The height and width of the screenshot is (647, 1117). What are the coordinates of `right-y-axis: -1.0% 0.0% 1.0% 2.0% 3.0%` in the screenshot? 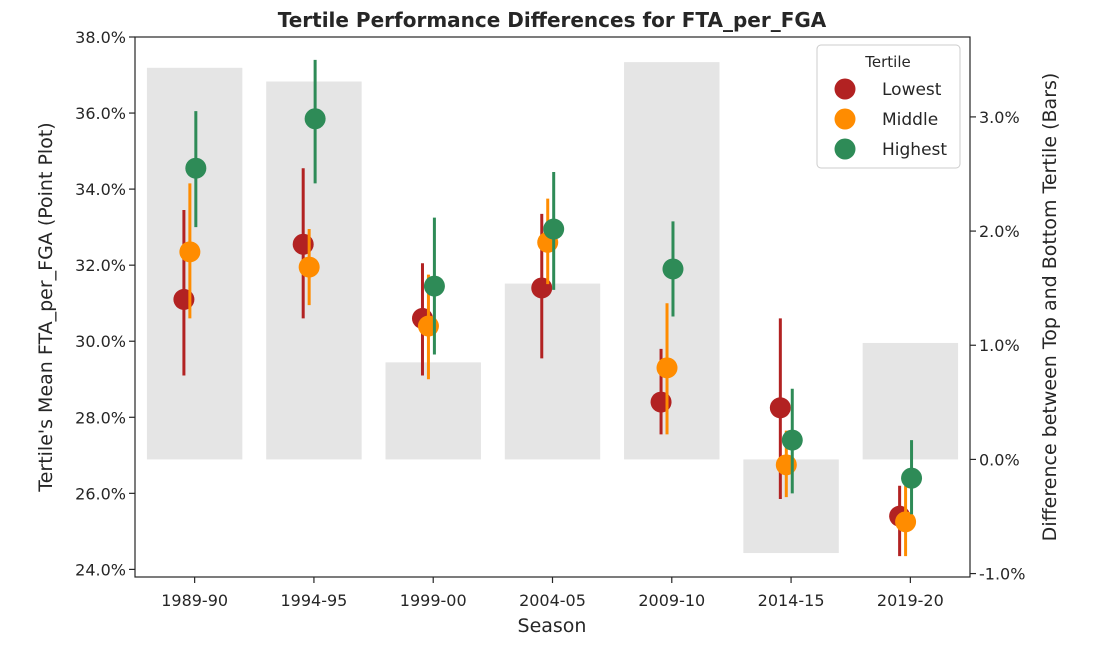 It's located at (997, 346).